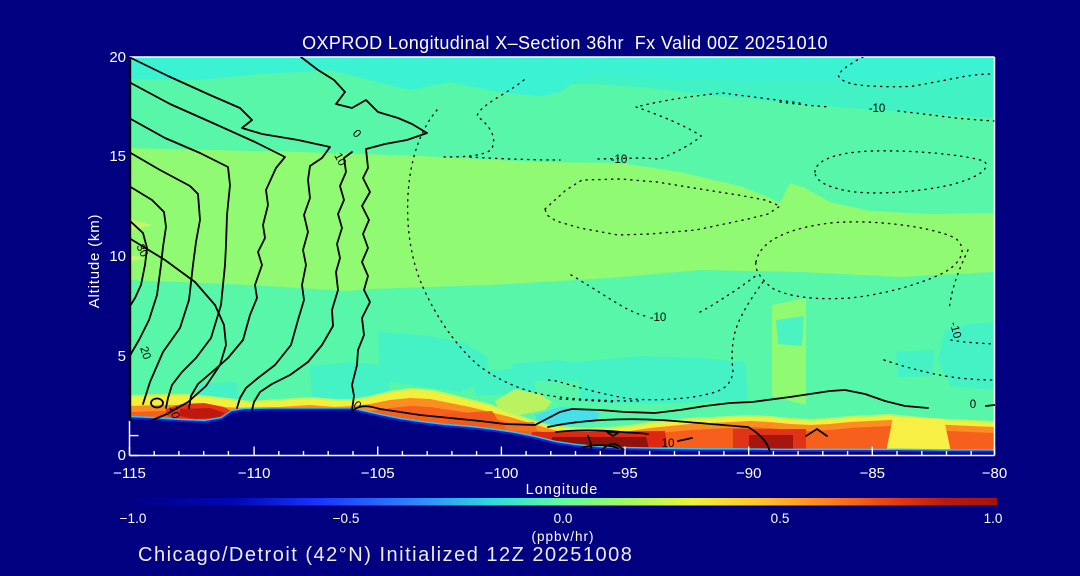 Image resolution: width=1080 pixels, height=576 pixels. I want to click on svg-text: Altitude (km), so click(94, 261).